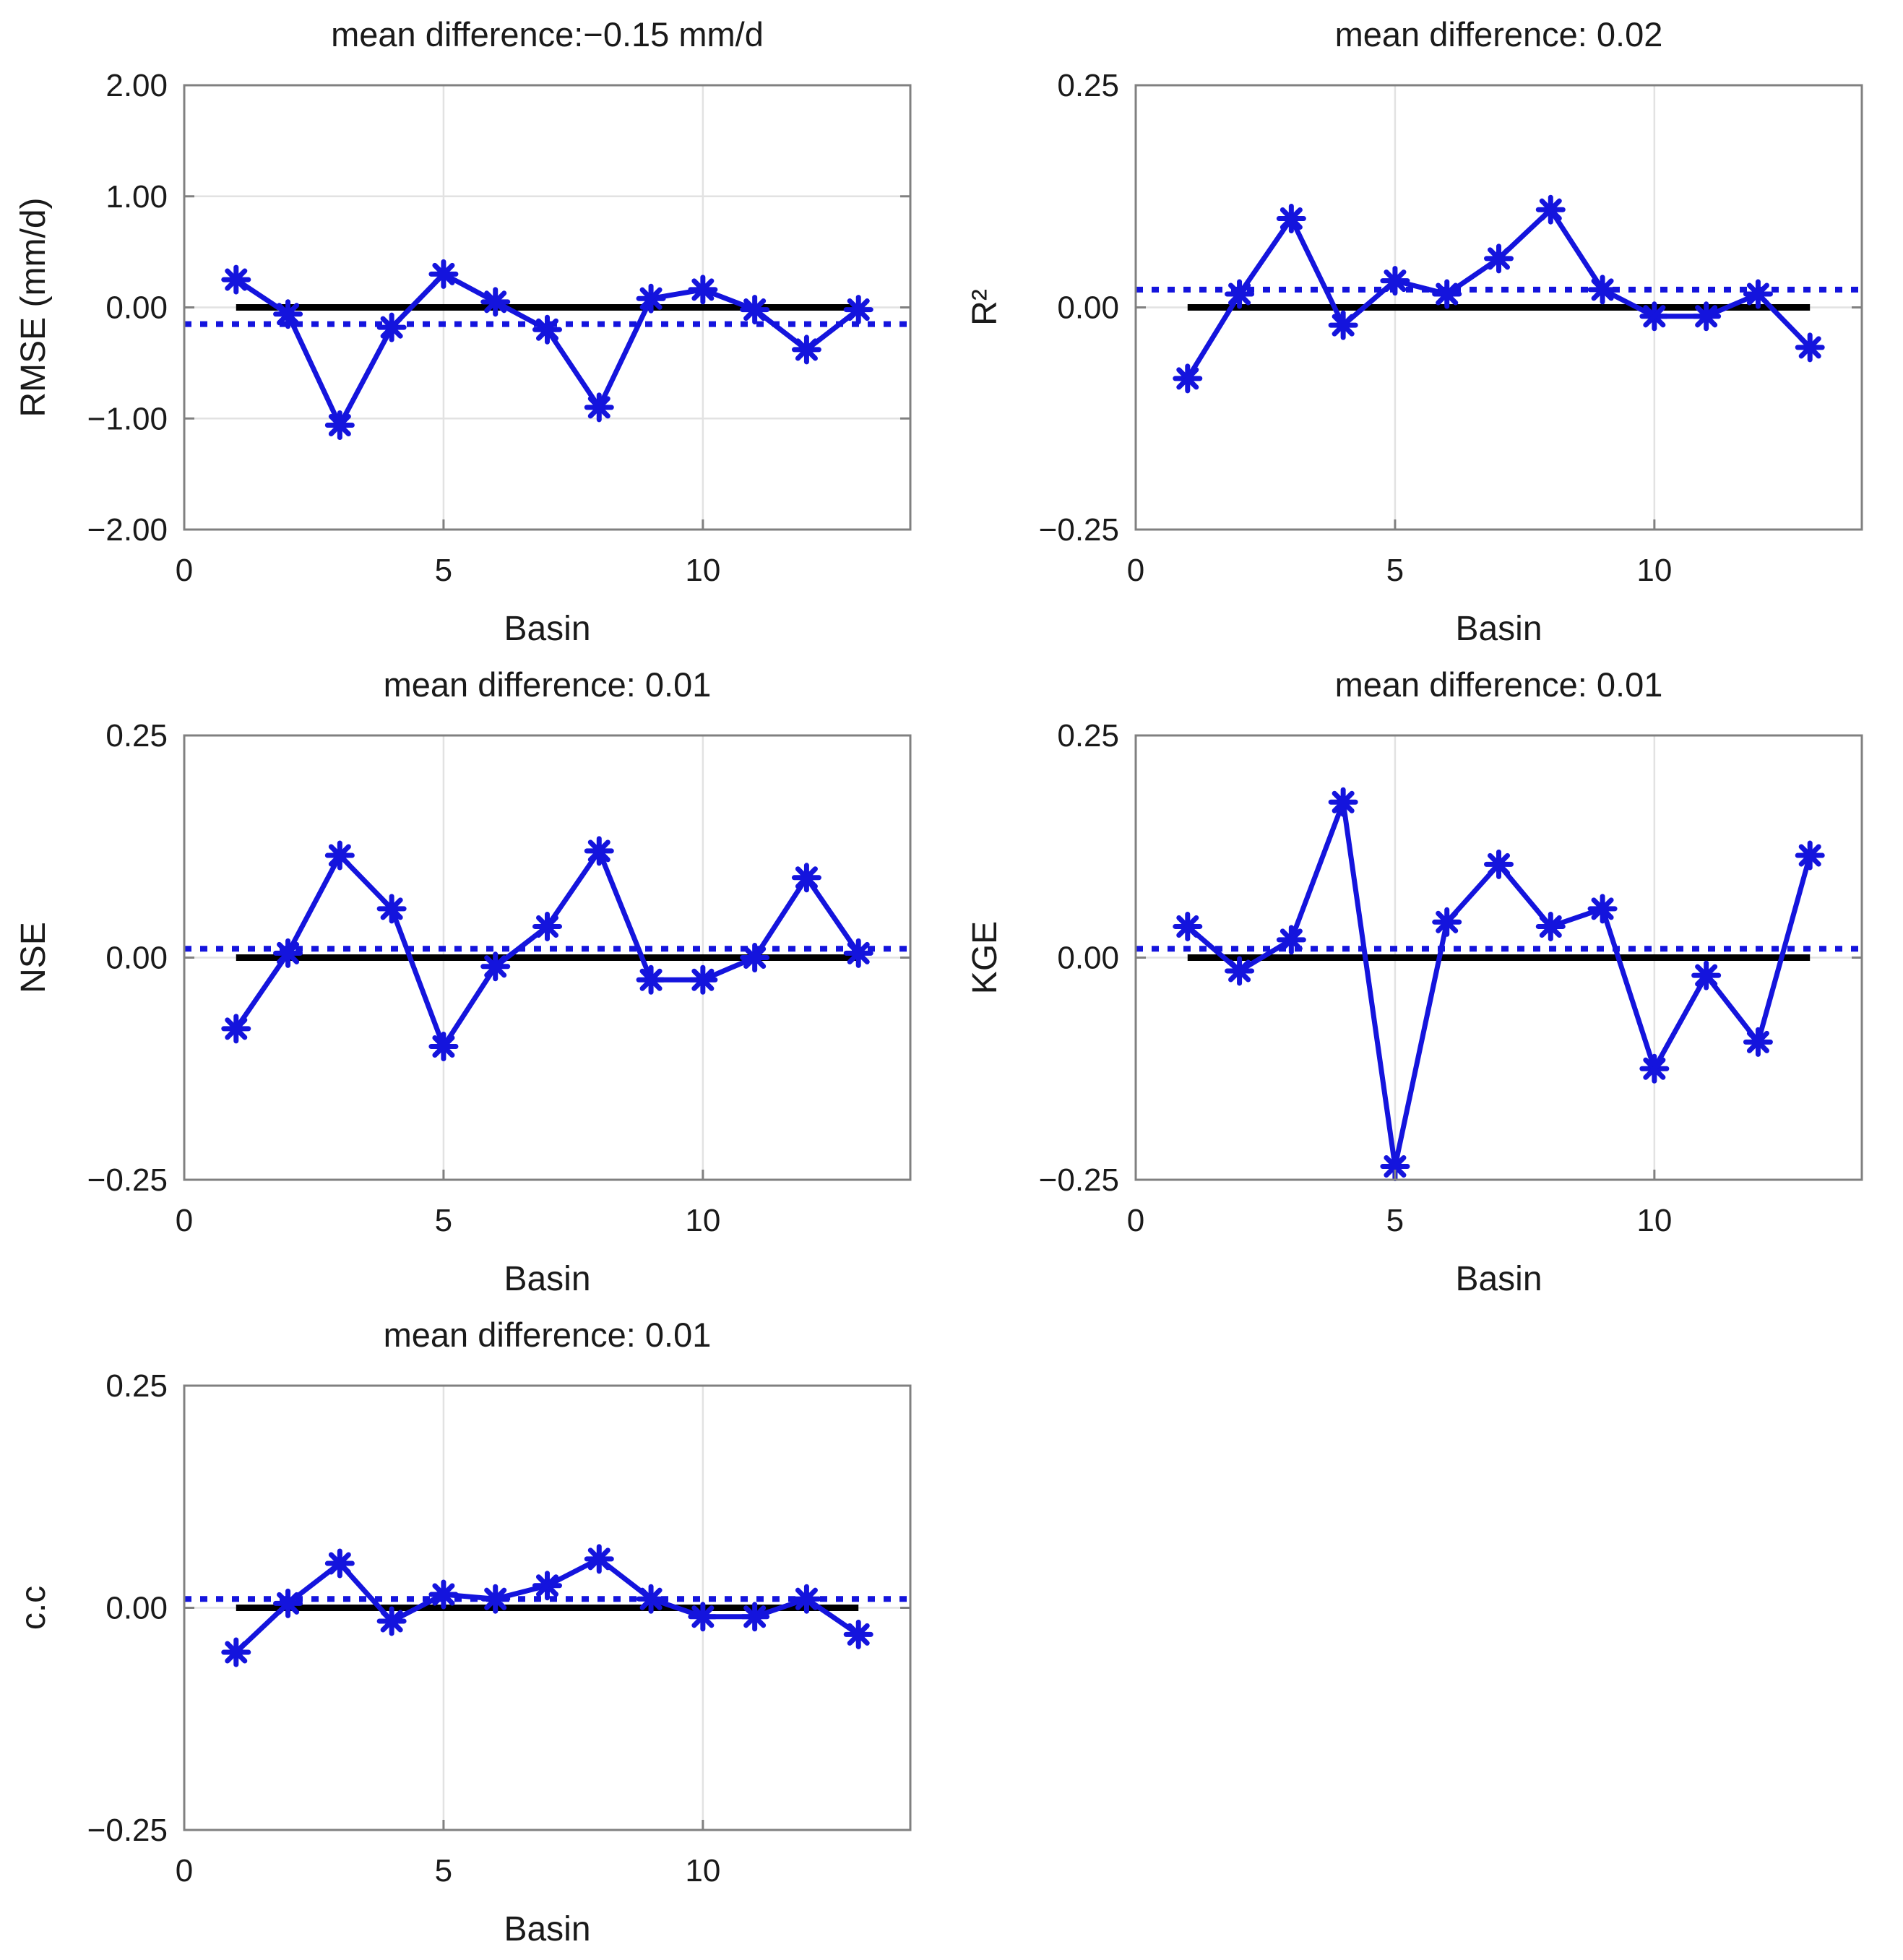 The height and width of the screenshot is (1960, 1903). What do you see at coordinates (985, 957) in the screenshot?
I see `y-axis-label: KGE` at bounding box center [985, 957].